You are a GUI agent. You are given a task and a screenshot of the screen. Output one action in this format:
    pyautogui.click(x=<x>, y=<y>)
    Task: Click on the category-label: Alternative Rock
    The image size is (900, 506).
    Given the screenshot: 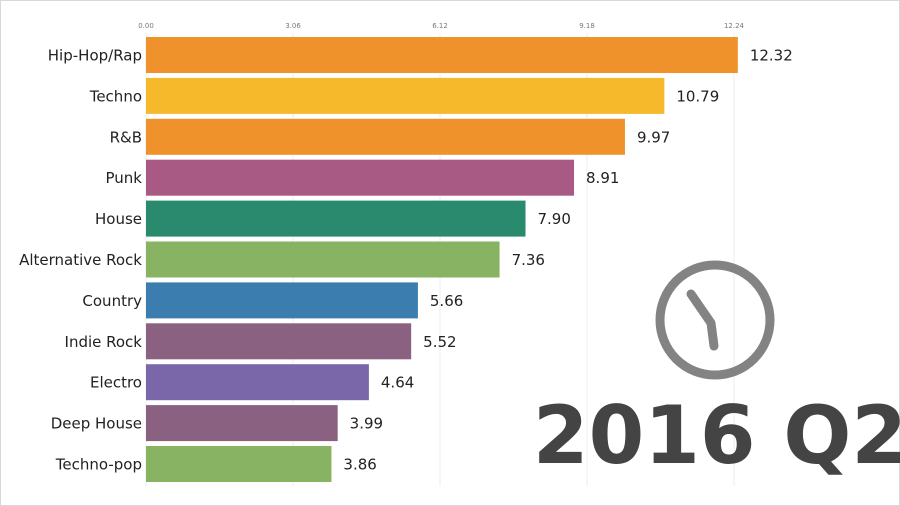 What is the action you would take?
    pyautogui.click(x=80, y=260)
    